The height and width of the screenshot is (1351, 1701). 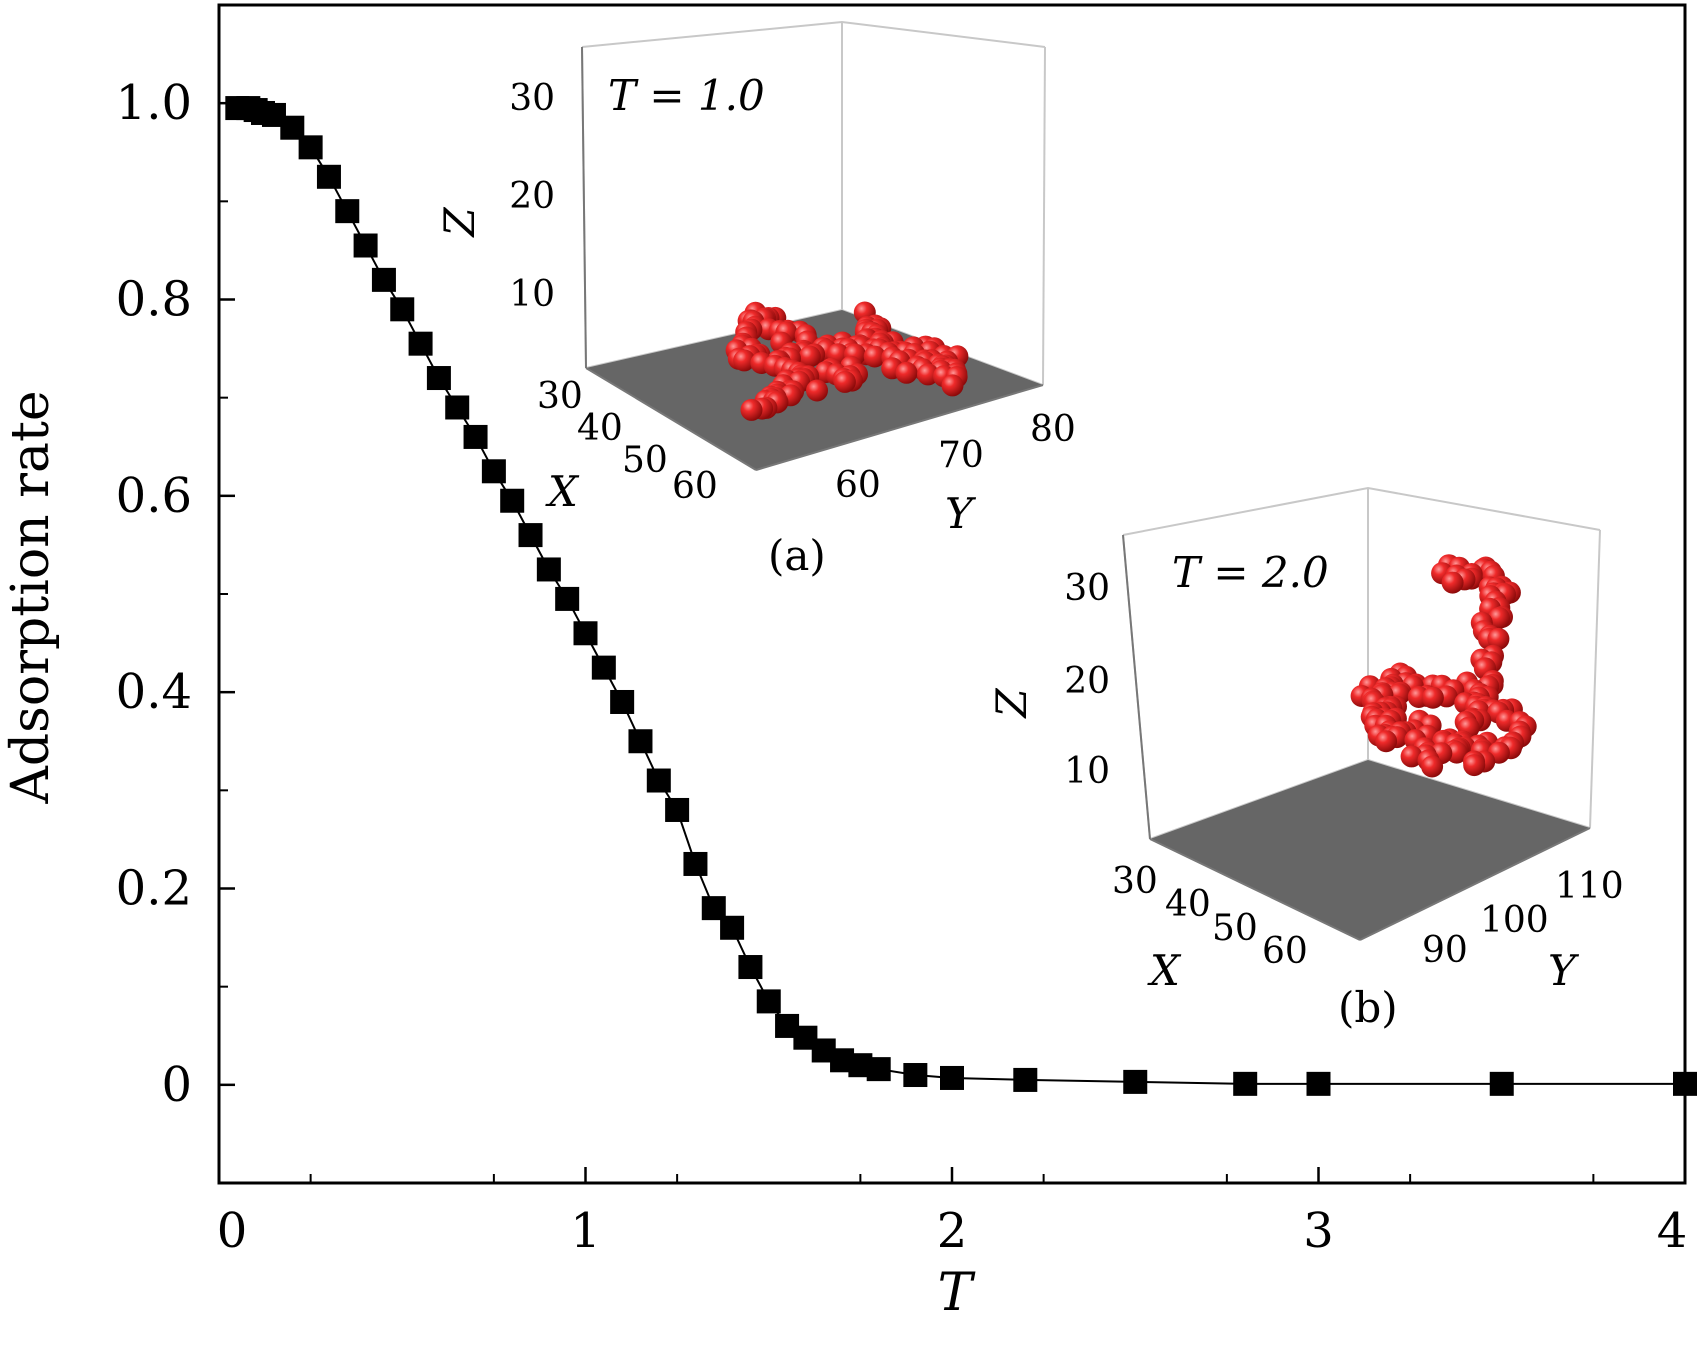 I want to click on inset-a-polymer, so click(x=847, y=361).